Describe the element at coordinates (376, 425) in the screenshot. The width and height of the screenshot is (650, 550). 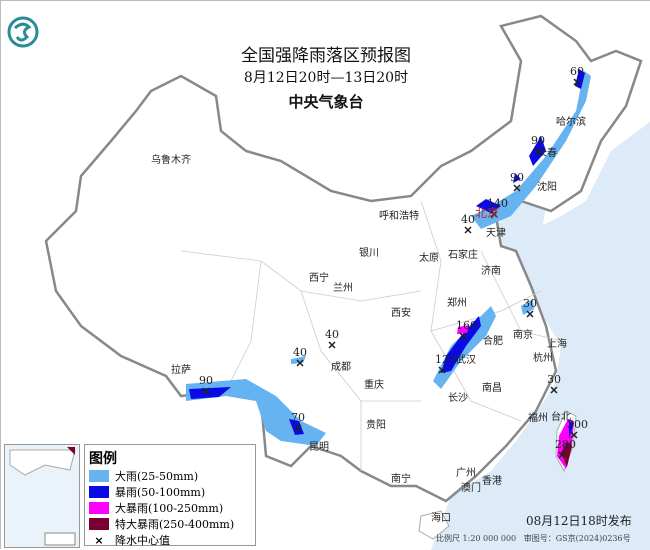
I see `city-label: 贵阳` at that location.